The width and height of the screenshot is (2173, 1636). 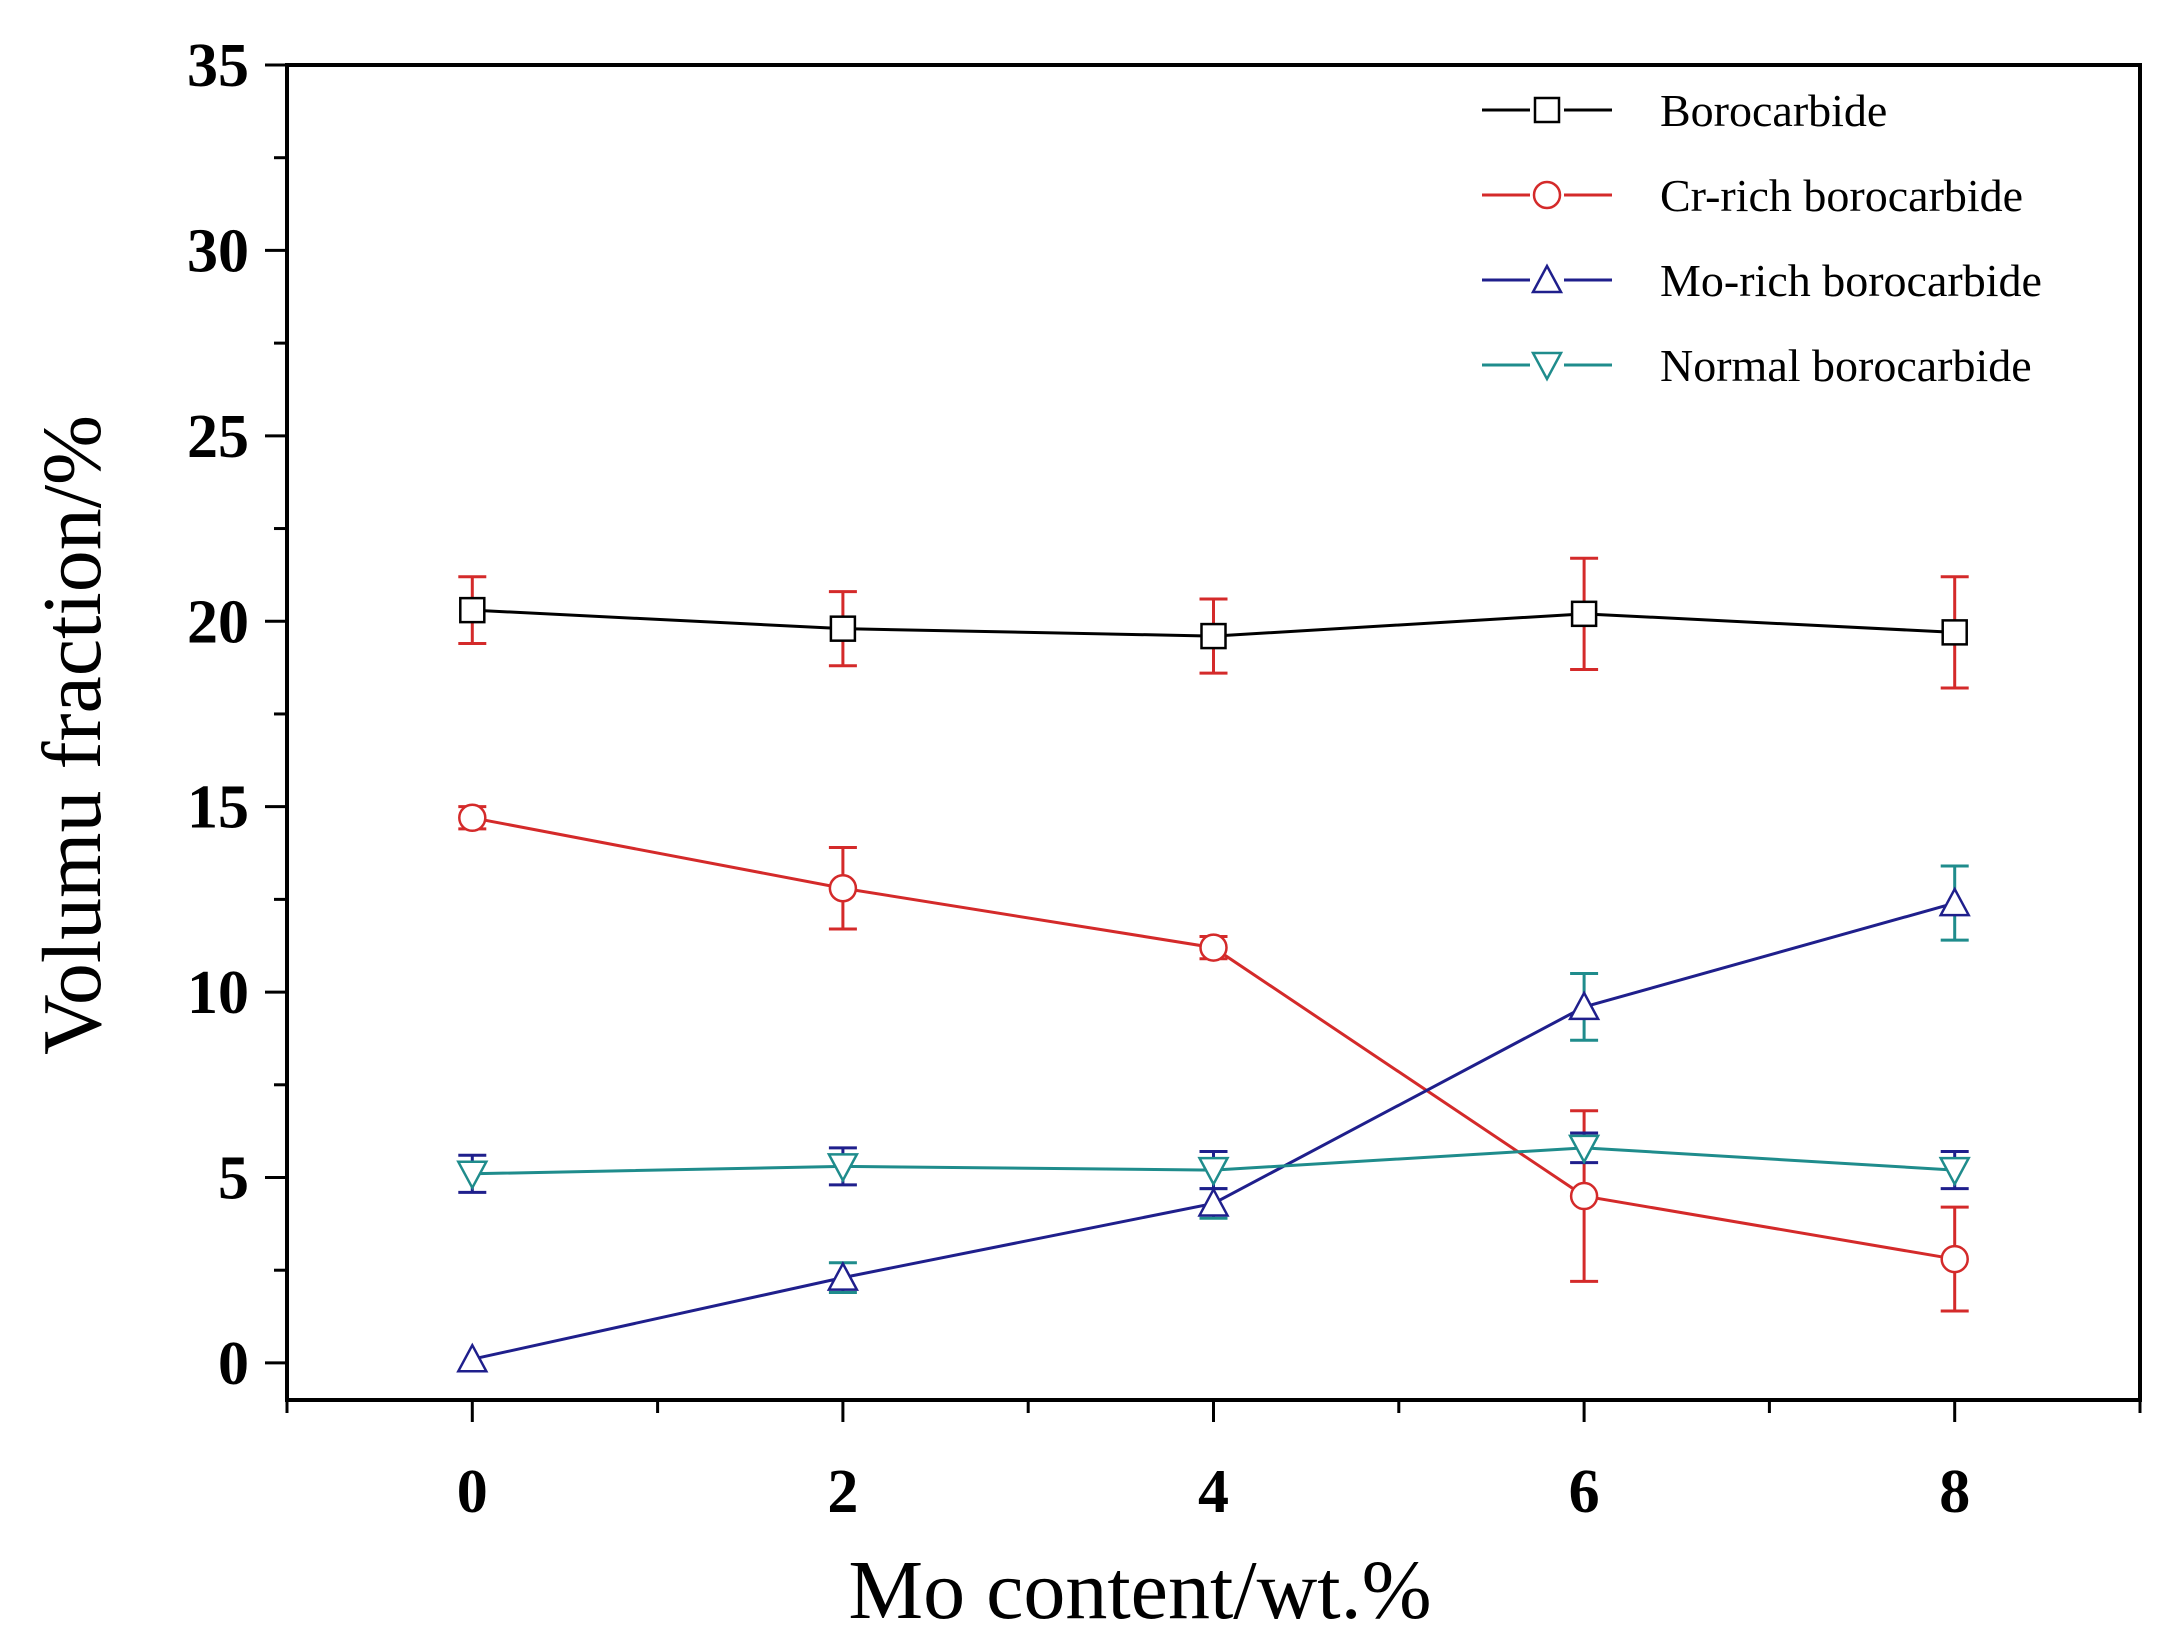 What do you see at coordinates (218, 251) in the screenshot?
I see `y-tick-label: 30` at bounding box center [218, 251].